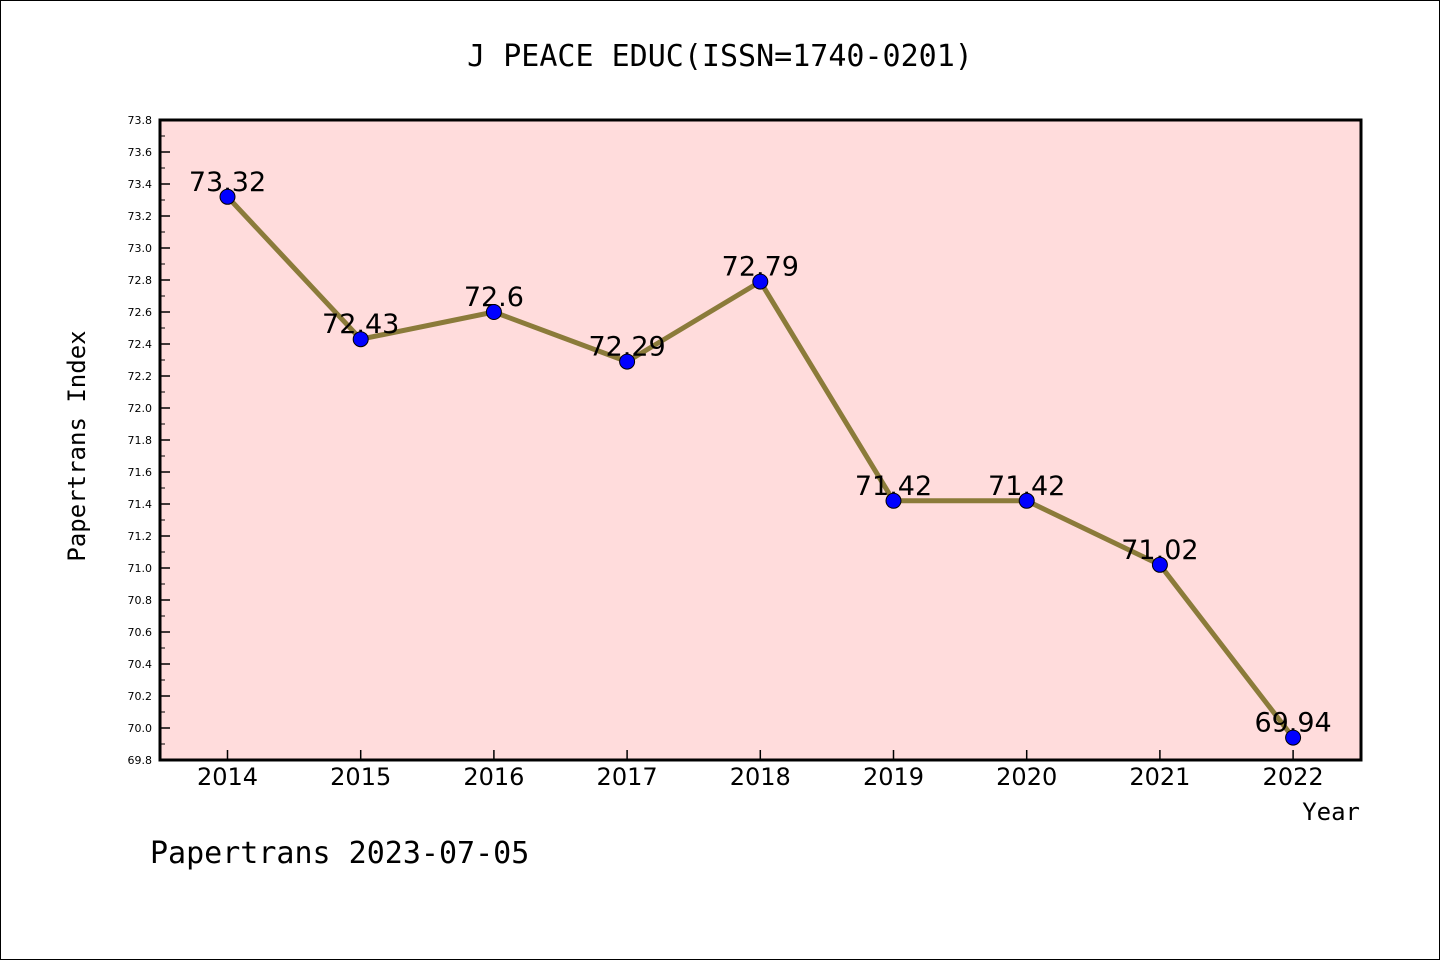 The image size is (1440, 960). What do you see at coordinates (140, 568) in the screenshot?
I see `y-tick-label: 71.0` at bounding box center [140, 568].